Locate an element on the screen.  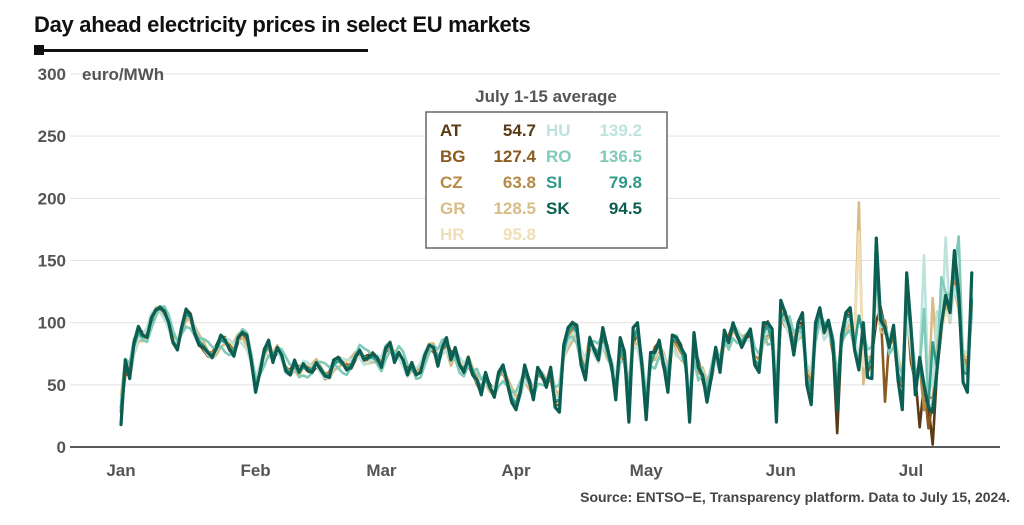
x-tick-label: Mar is located at coordinates (381, 470).